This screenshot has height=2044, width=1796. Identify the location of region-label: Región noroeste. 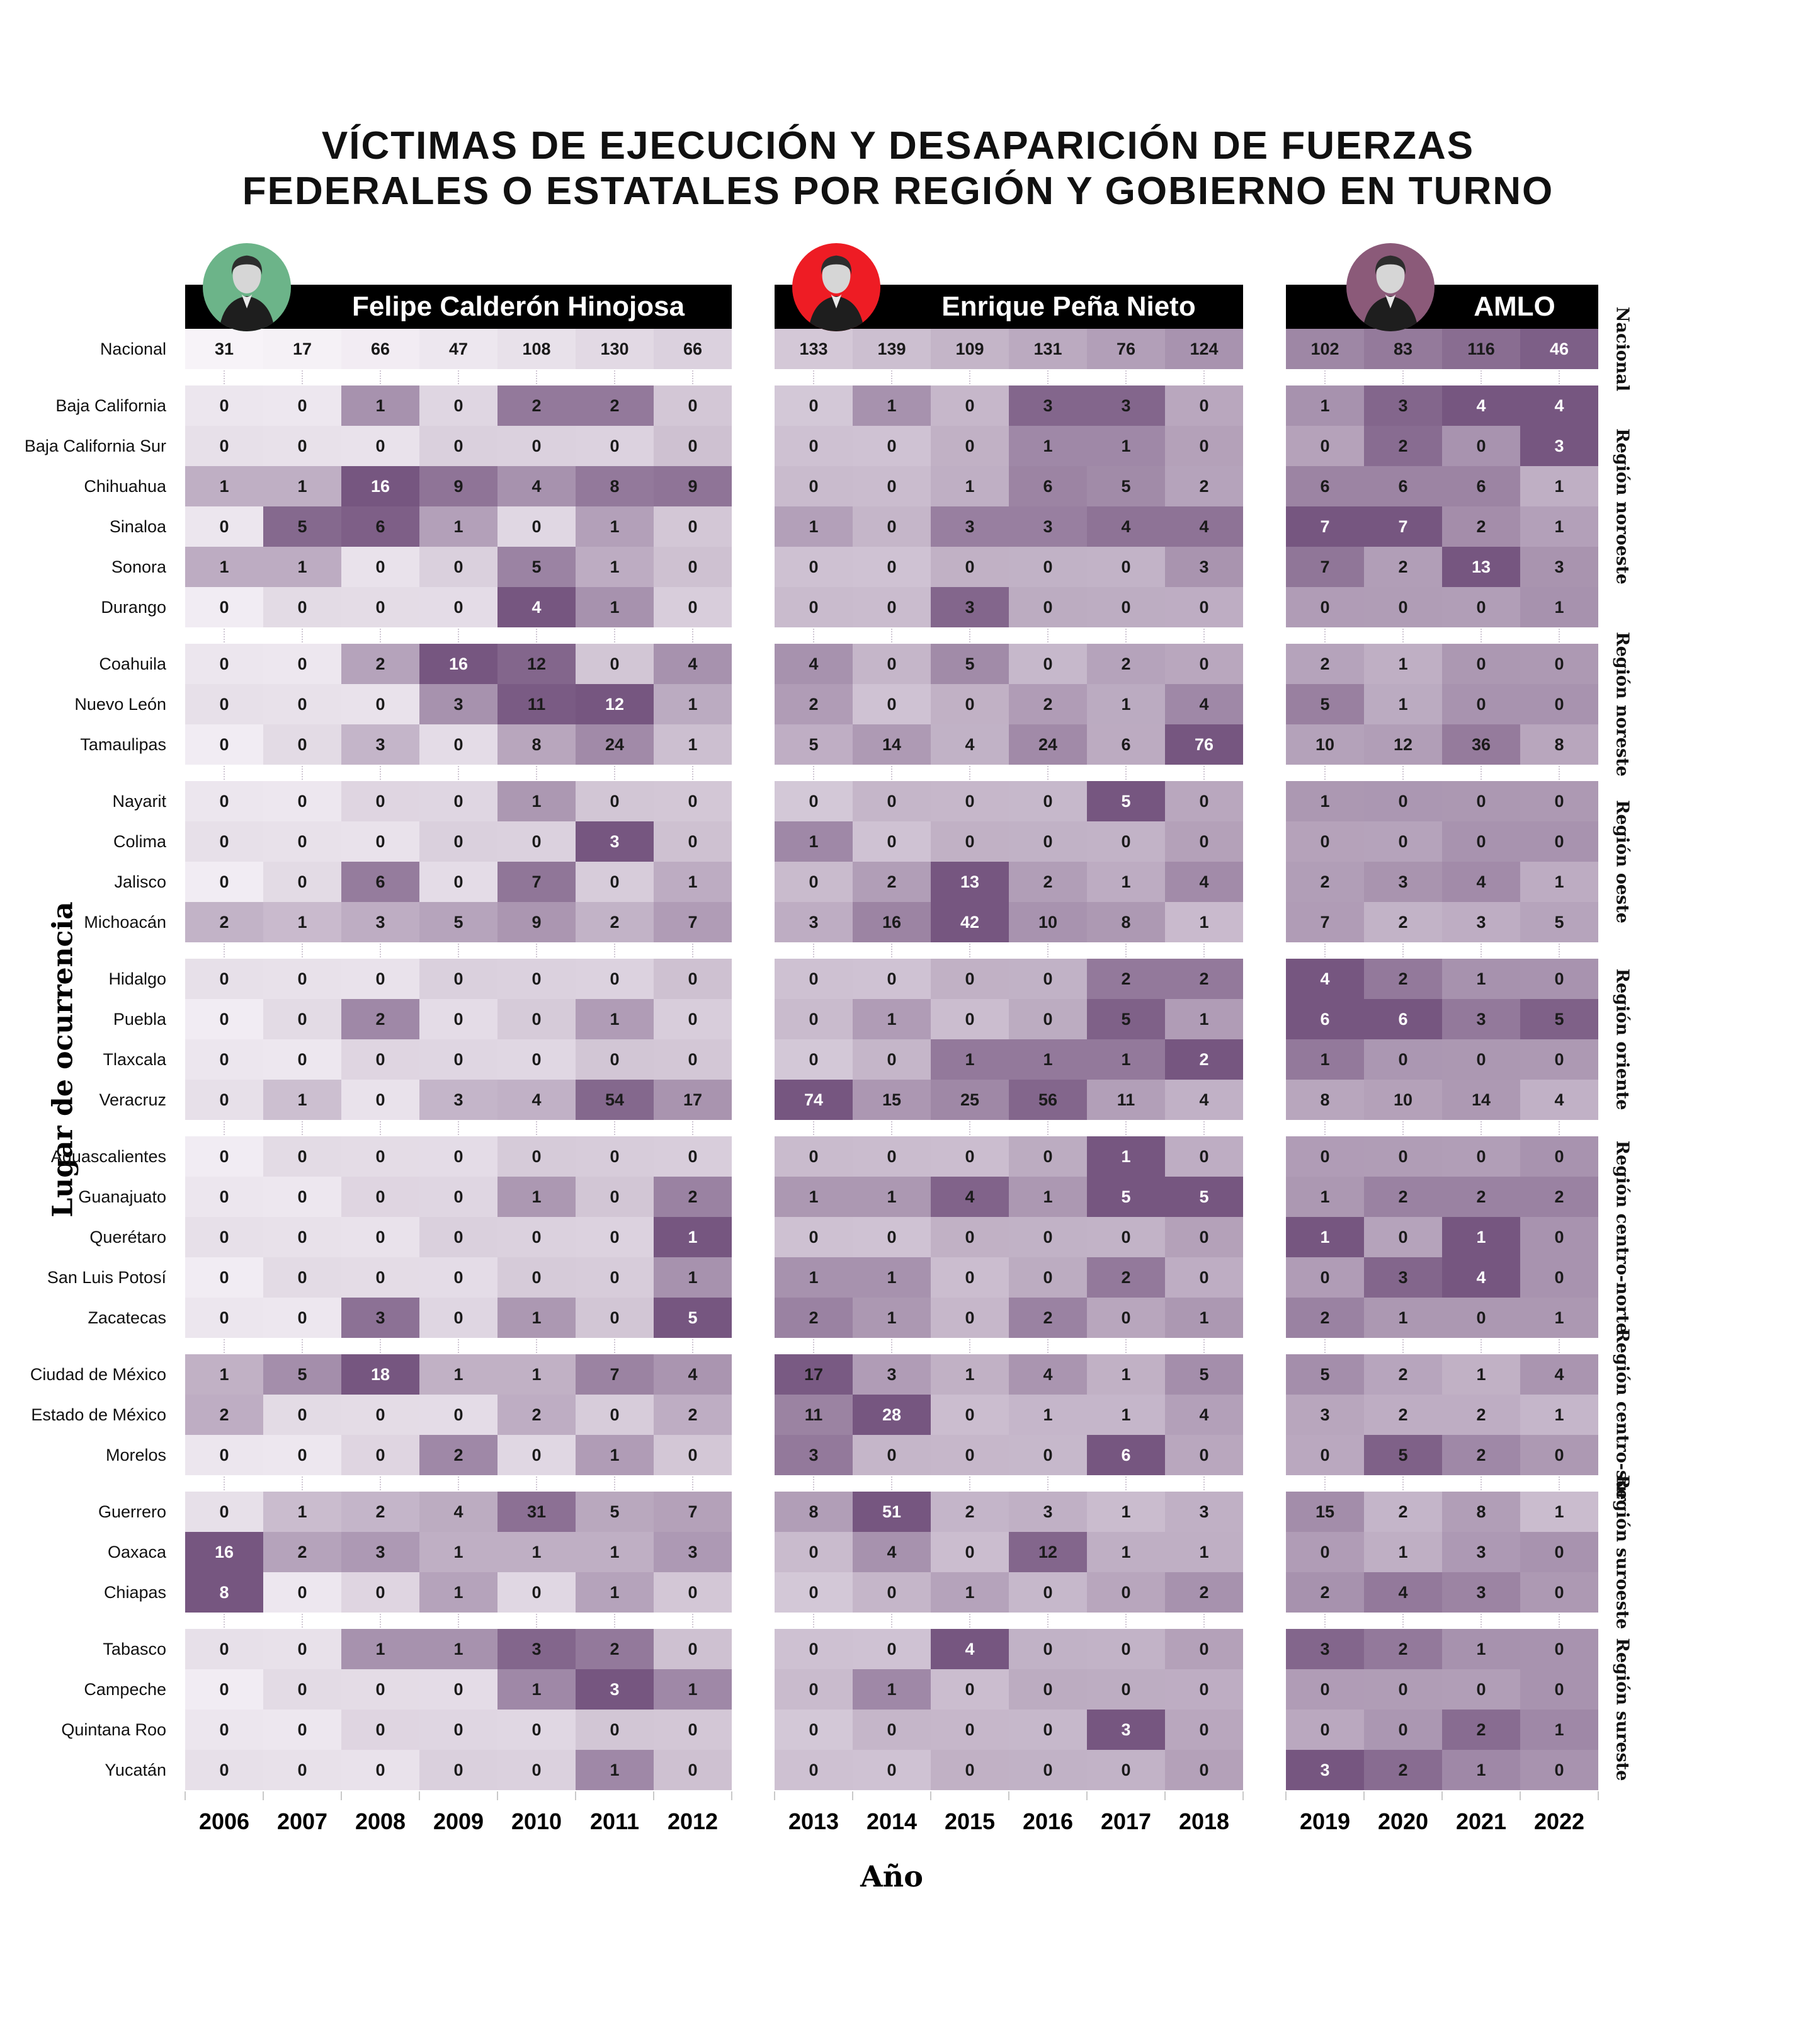
(1622, 506).